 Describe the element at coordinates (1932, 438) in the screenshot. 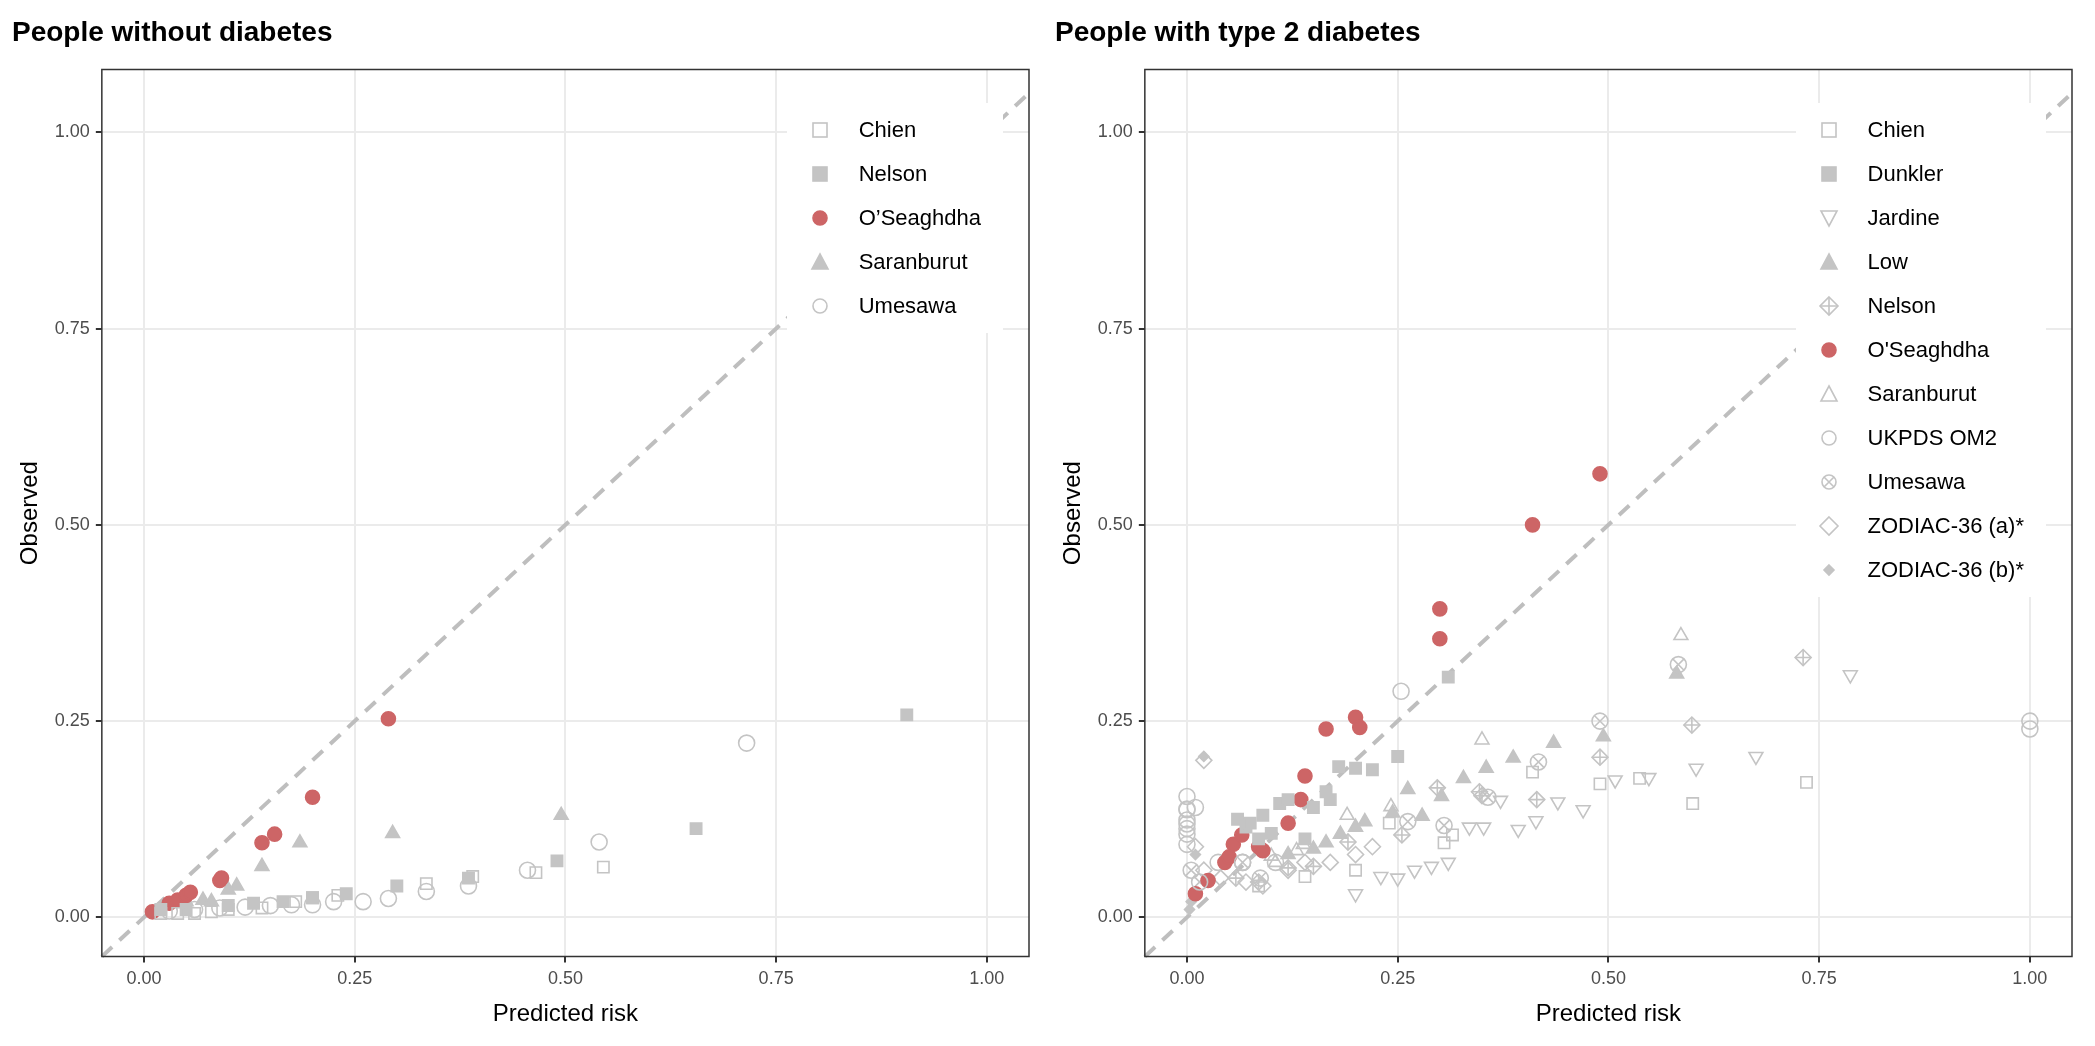

I see `legend-label: UKPDS OM2` at that location.